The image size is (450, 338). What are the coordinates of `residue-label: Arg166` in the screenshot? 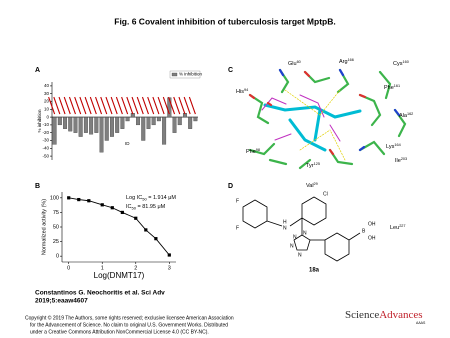 It's located at (346, 61).